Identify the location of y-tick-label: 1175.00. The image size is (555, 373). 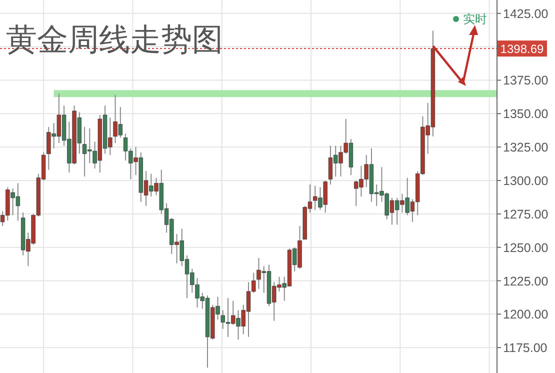
(525, 348).